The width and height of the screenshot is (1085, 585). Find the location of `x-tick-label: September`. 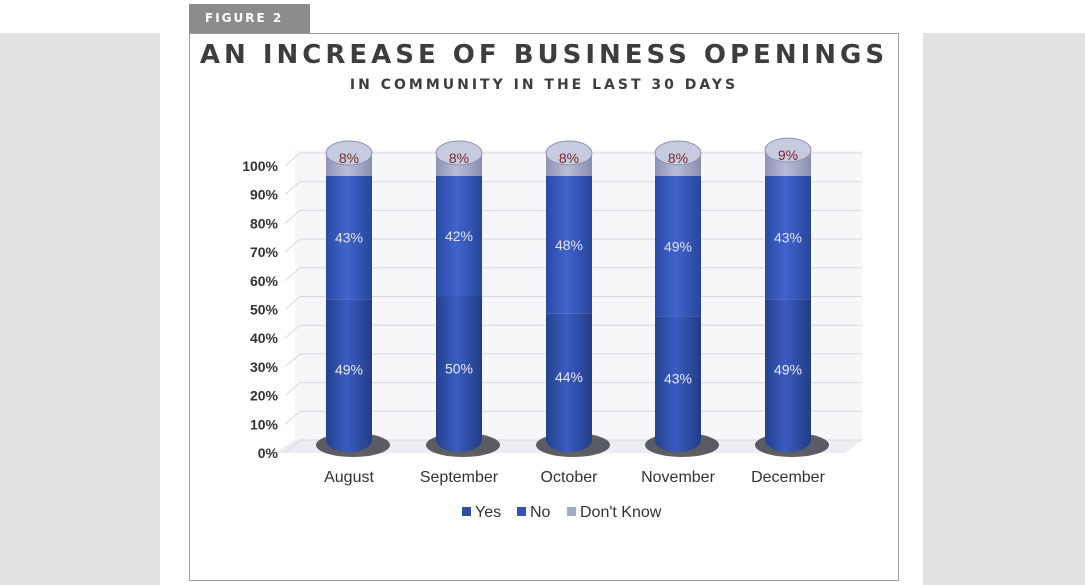

x-tick-label: September is located at coordinates (459, 477).